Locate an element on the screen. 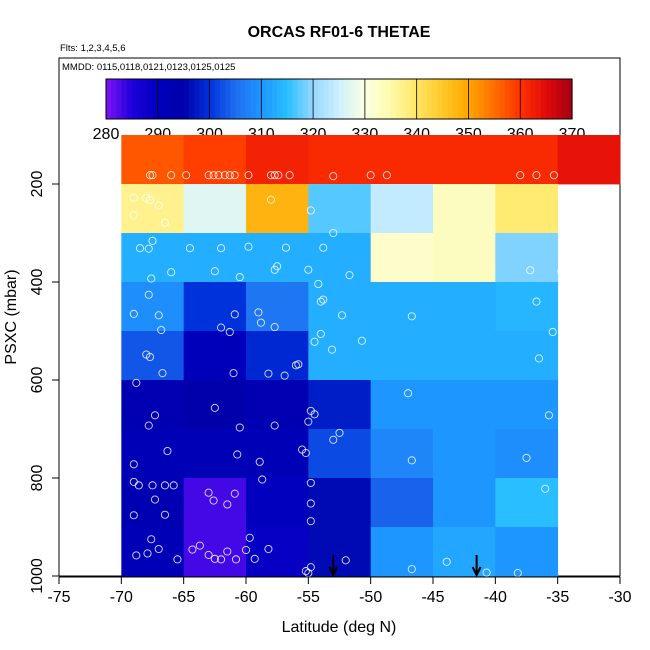  x-tick-label: -40 is located at coordinates (495, 597).